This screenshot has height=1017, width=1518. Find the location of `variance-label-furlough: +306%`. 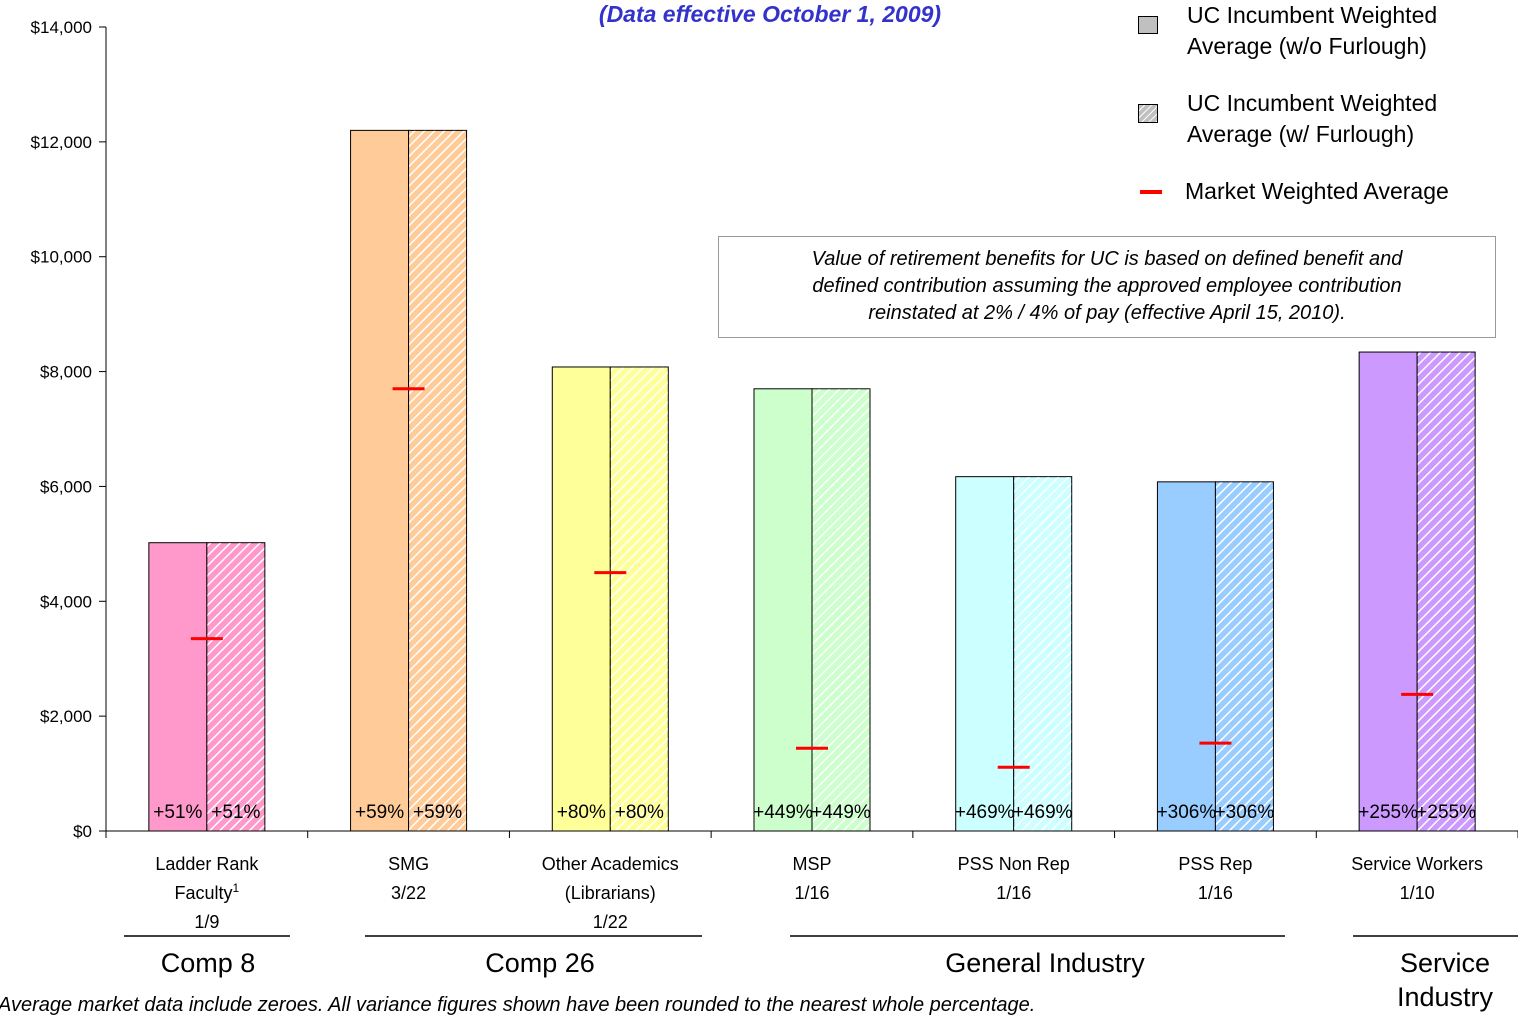

variance-label-furlough: +306% is located at coordinates (1245, 812).